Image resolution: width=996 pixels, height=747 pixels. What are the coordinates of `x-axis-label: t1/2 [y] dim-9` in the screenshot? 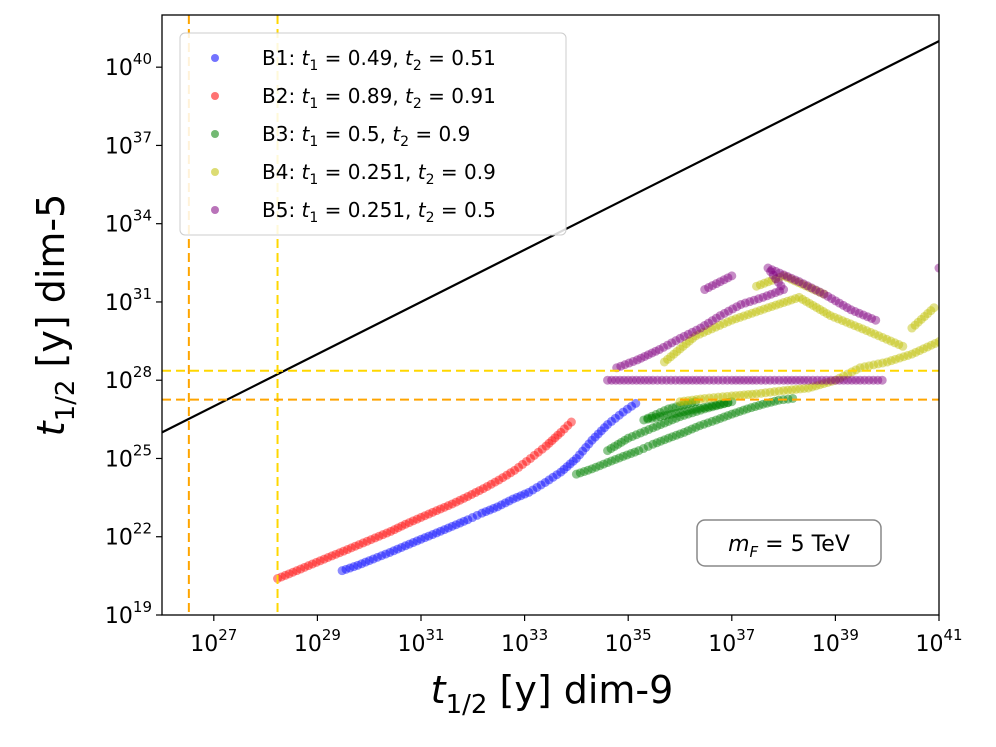 It's located at (552, 694).